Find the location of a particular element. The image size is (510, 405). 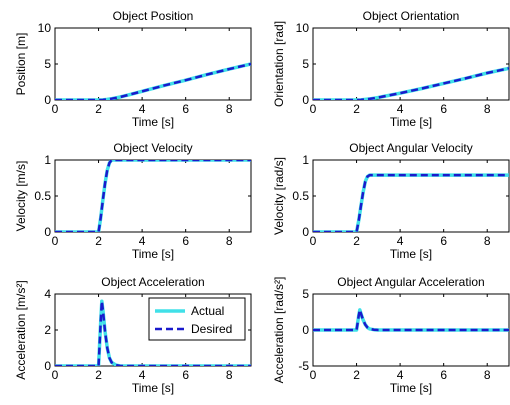

y-axis-label: Velocity [m/s] is located at coordinates (21, 196).